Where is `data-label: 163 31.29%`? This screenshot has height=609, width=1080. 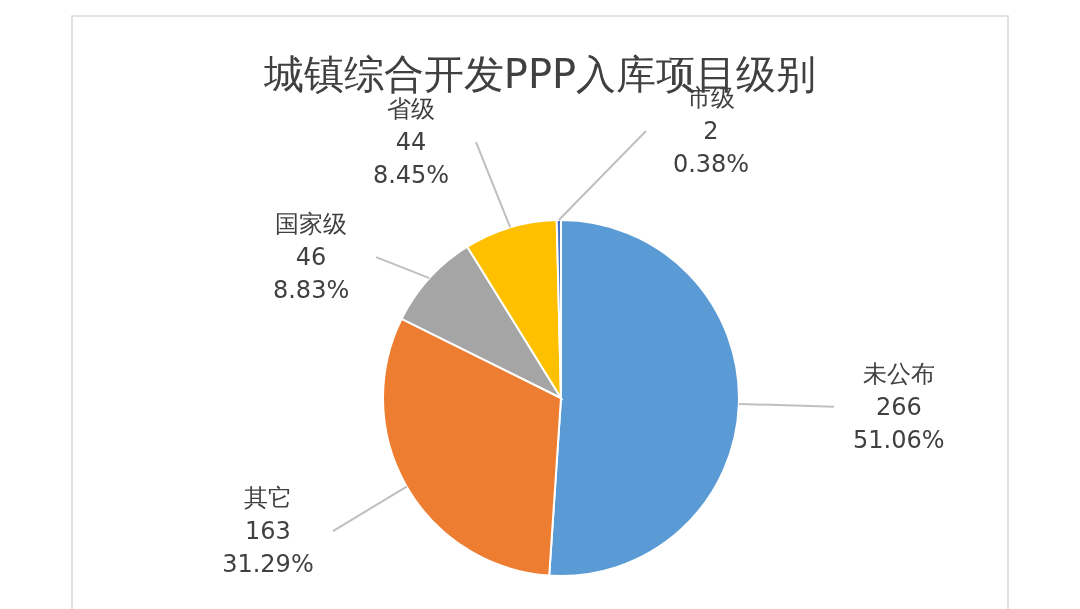
data-label: 163 31.29% is located at coordinates (268, 548).